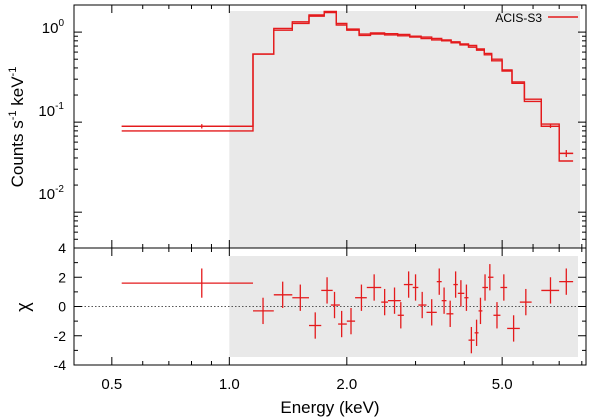 The height and width of the screenshot is (418, 600). What do you see at coordinates (518, 18) in the screenshot?
I see `legend-label: ACIS-S3` at bounding box center [518, 18].